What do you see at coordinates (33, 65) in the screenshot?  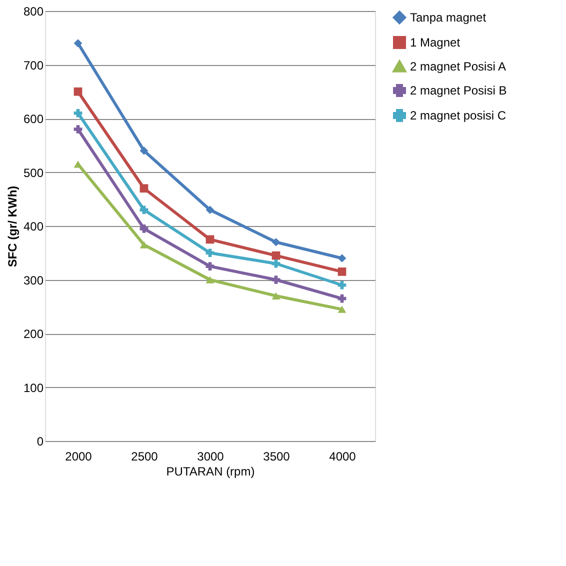 I see `y-tick-label: 700` at bounding box center [33, 65].